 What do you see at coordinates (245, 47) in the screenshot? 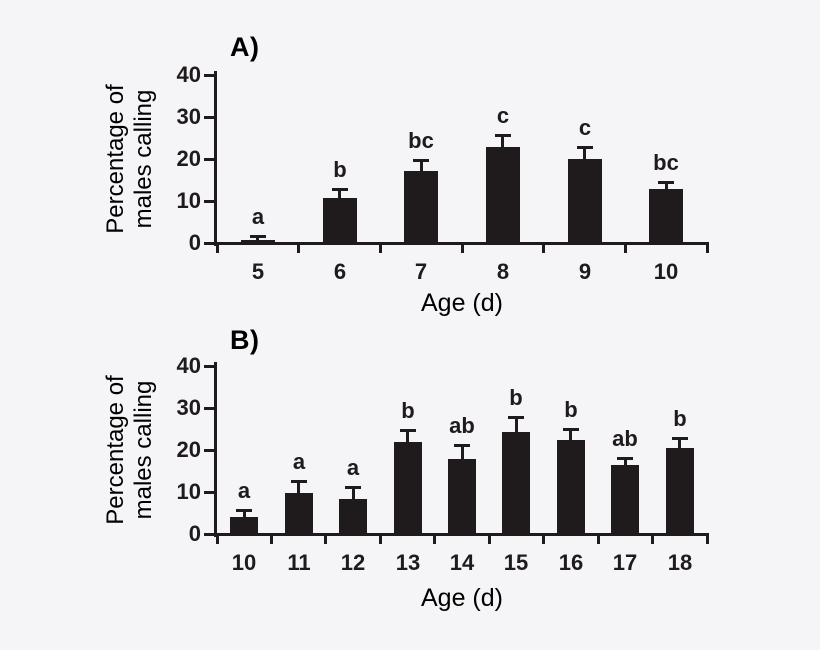
I see `panel-a-label: A)` at bounding box center [245, 47].